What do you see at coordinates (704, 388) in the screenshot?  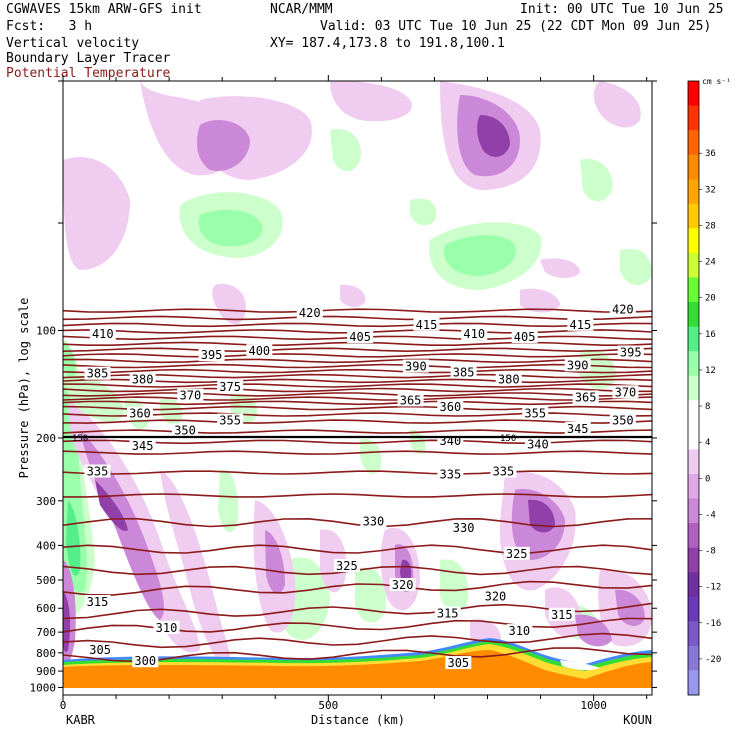 I see `colorbar: 36 32 28 24 20 16 12 8 4 0 -4 -8 -12 -16 -20` at bounding box center [704, 388].